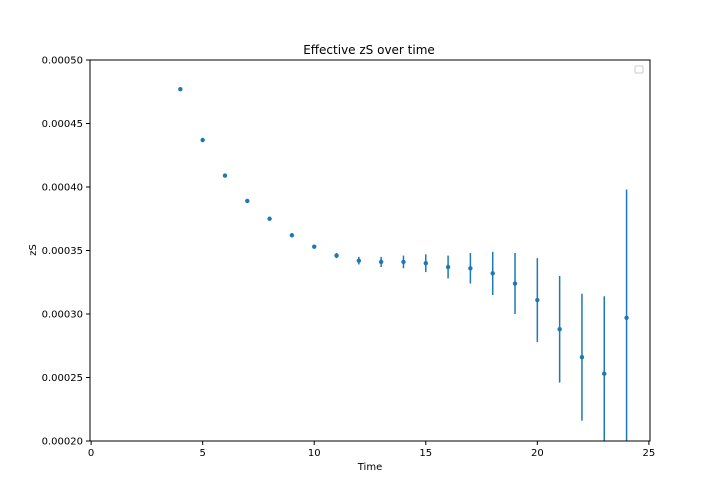  Describe the element at coordinates (649, 453) in the screenshot. I see `x-tick-label: 25` at that location.